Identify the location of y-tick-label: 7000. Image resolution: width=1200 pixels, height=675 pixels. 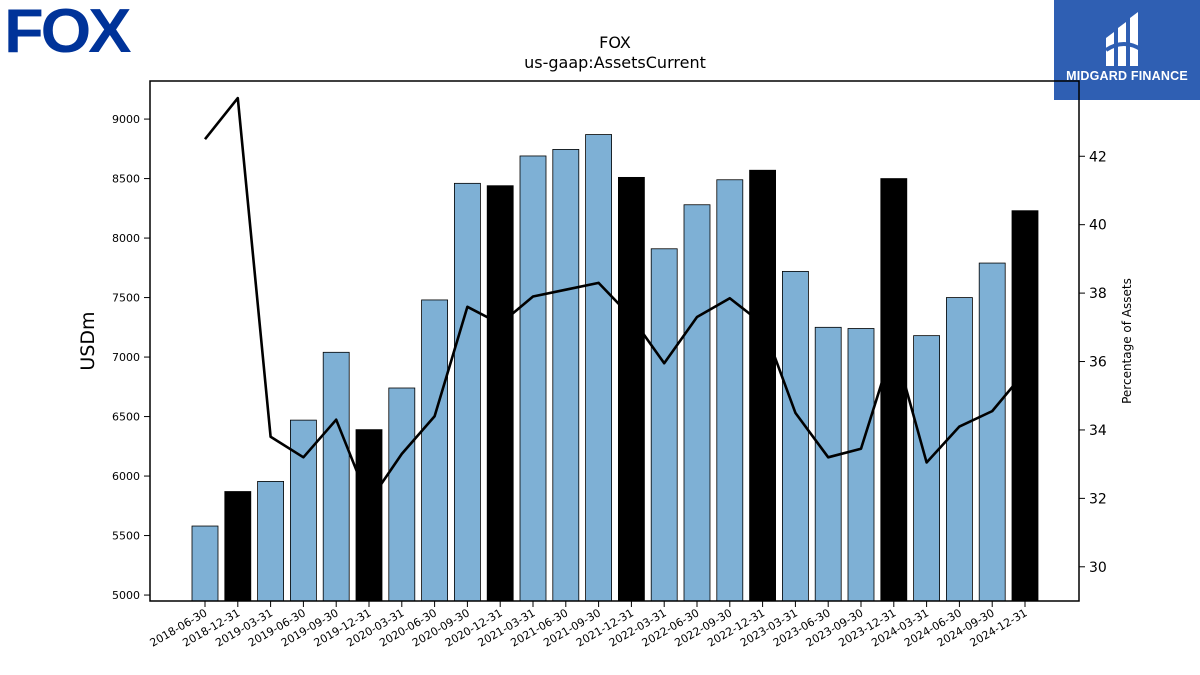
(126, 357).